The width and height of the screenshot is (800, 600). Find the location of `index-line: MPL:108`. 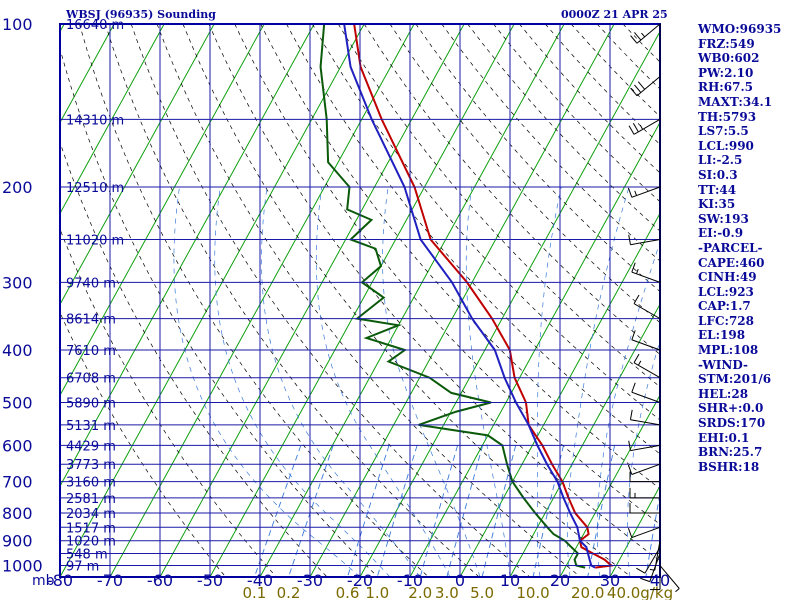

index-line: MPL:108 is located at coordinates (728, 350).